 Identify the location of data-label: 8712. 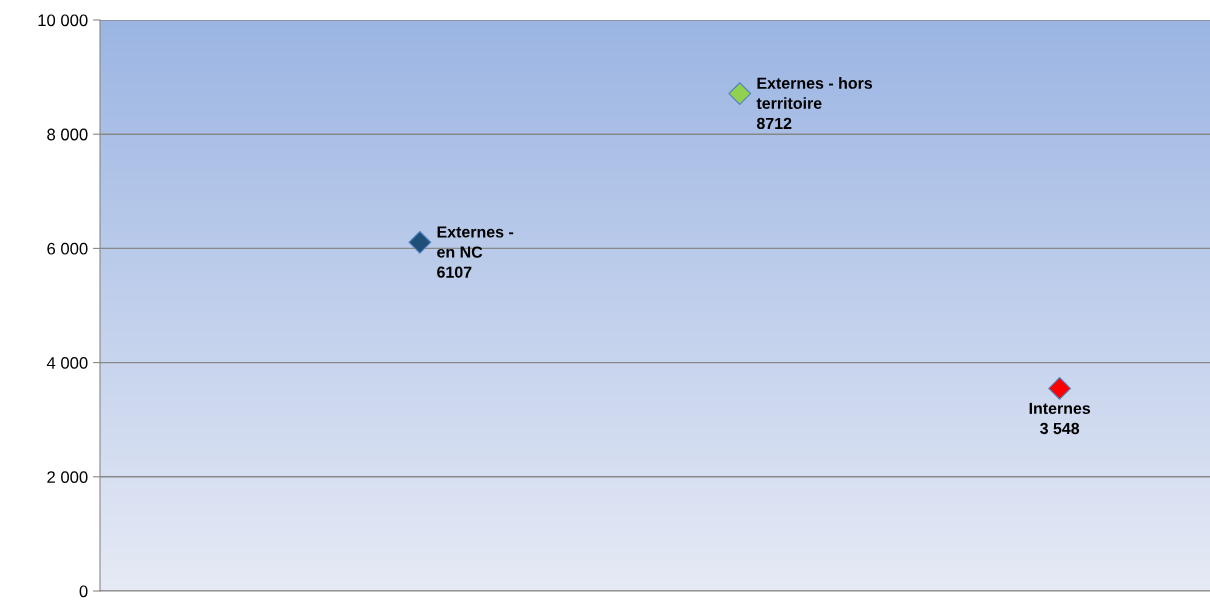
(774, 123).